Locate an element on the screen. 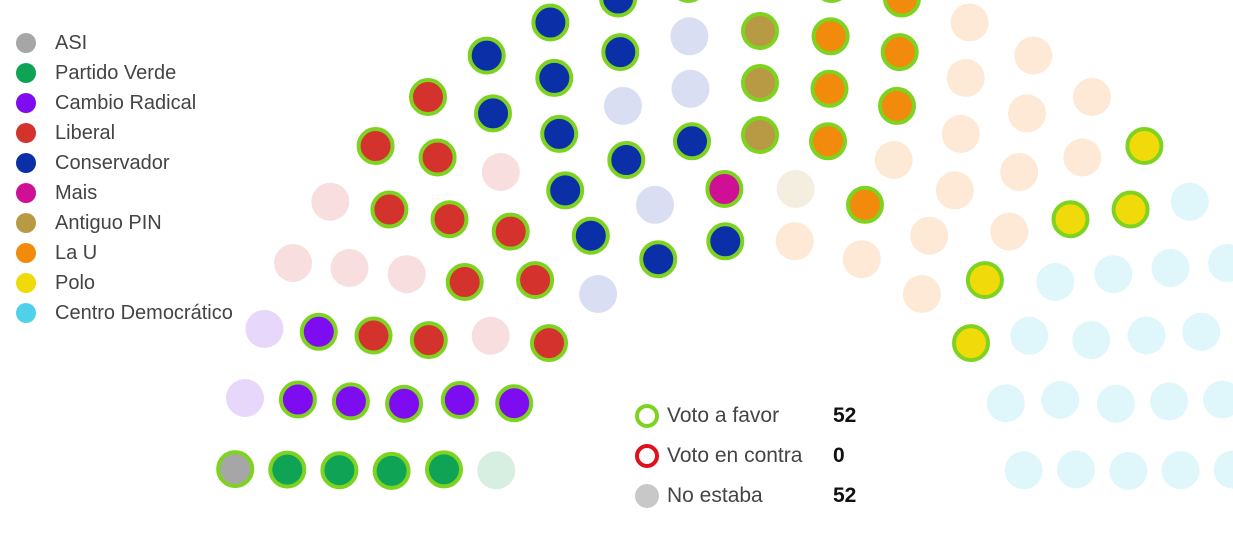  legend-label: Mais is located at coordinates (76, 192).